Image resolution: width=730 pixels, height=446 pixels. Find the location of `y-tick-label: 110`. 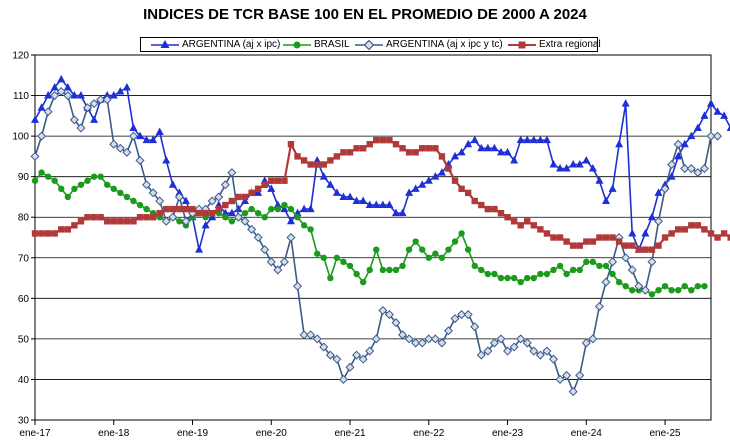

y-tick-label: 110 is located at coordinates (21, 96).